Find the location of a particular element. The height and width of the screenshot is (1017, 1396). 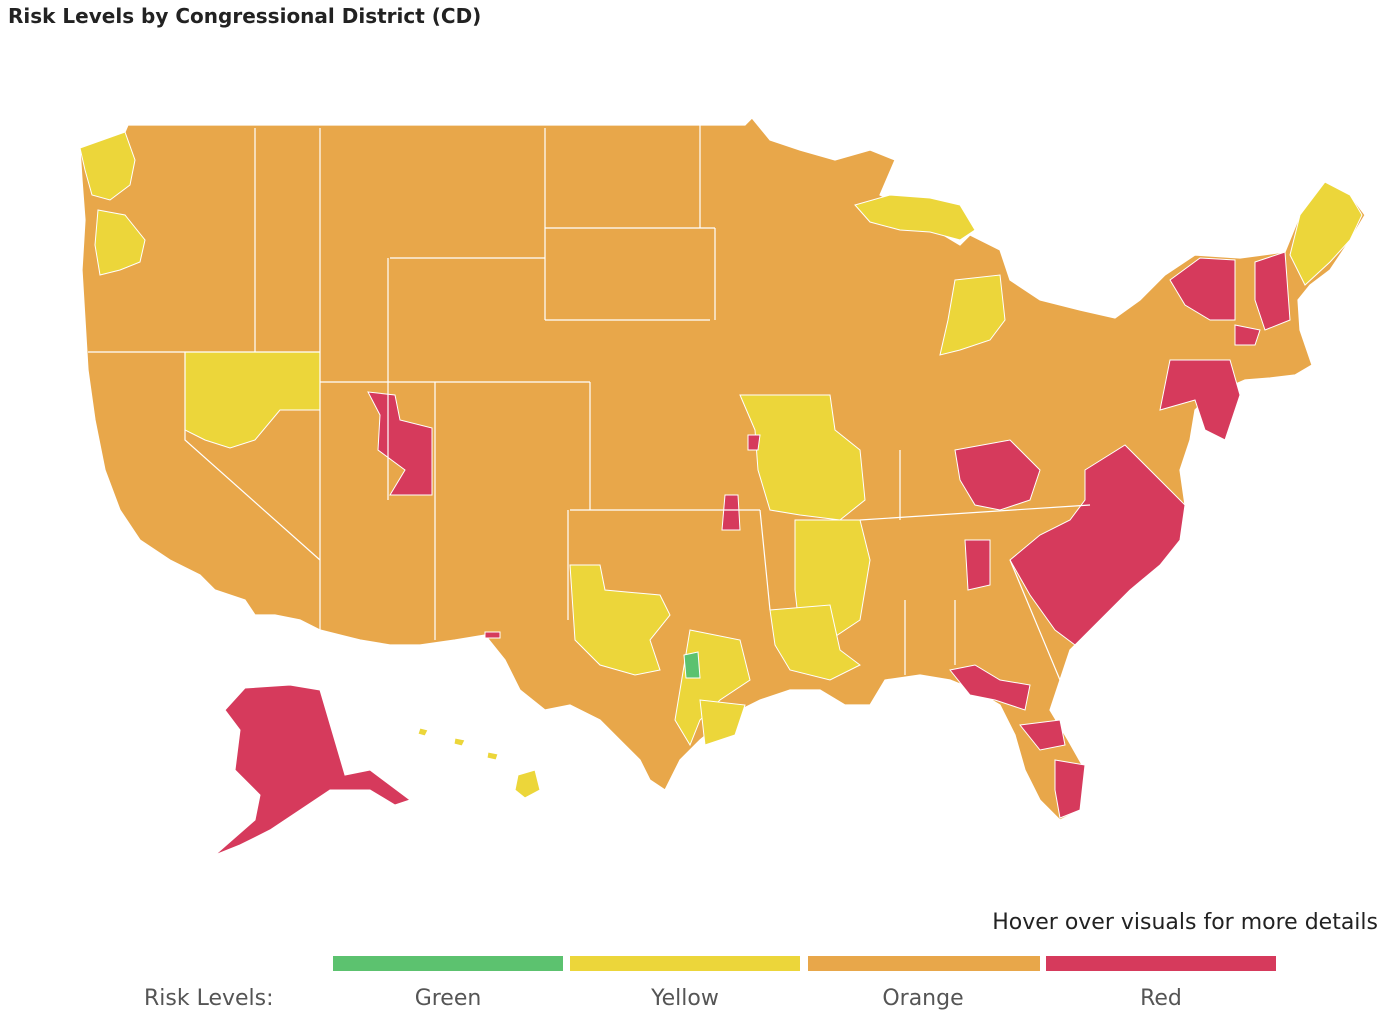

district-nj-ny-red is located at coordinates (1200, 400).